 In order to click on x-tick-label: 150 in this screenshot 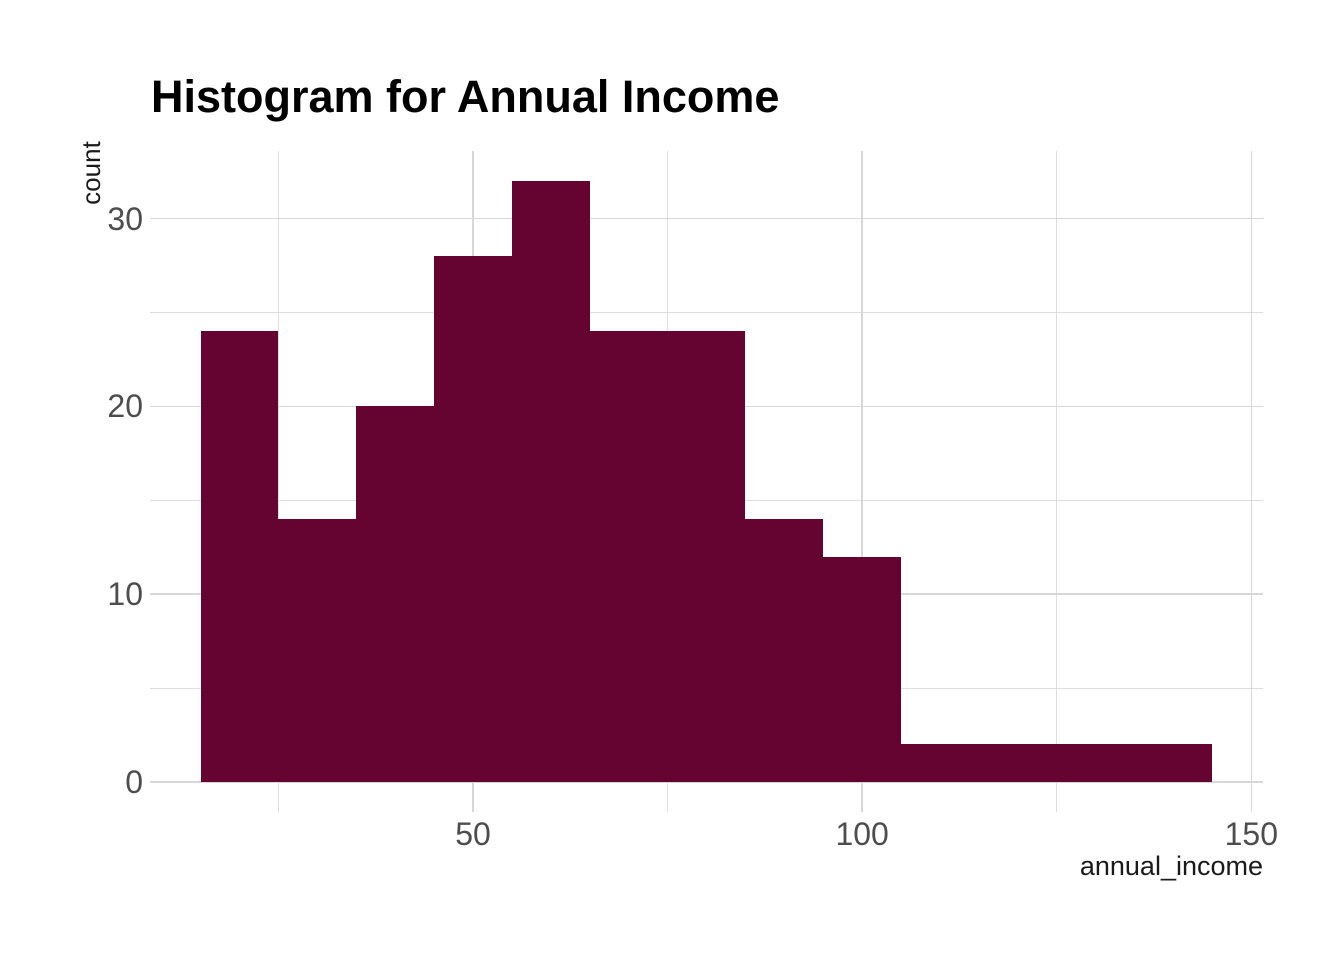, I will do `click(1251, 834)`.